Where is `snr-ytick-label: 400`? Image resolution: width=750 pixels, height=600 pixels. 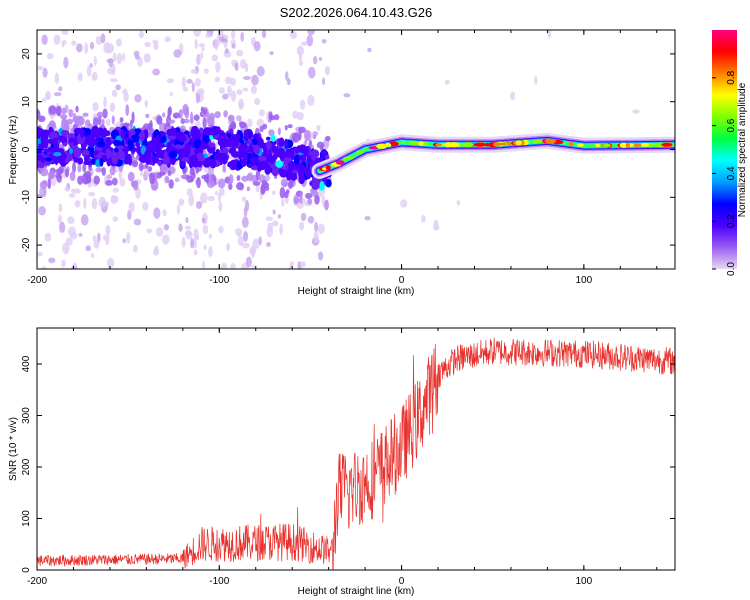 snr-ytick-label: 400 is located at coordinates (26, 363).